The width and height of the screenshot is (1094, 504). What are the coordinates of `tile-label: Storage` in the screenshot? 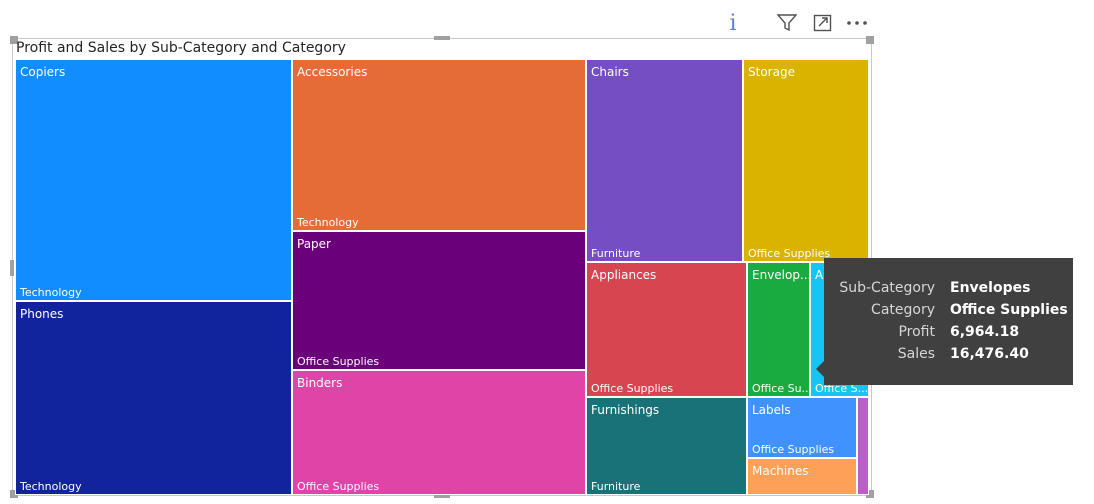 It's located at (771, 72).